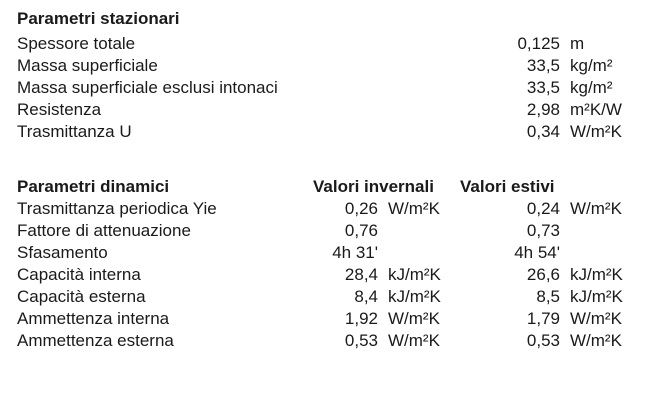 The height and width of the screenshot is (400, 665). I want to click on dynamic-row: Sfasamento 4h 31' 4h 54', so click(332, 253).